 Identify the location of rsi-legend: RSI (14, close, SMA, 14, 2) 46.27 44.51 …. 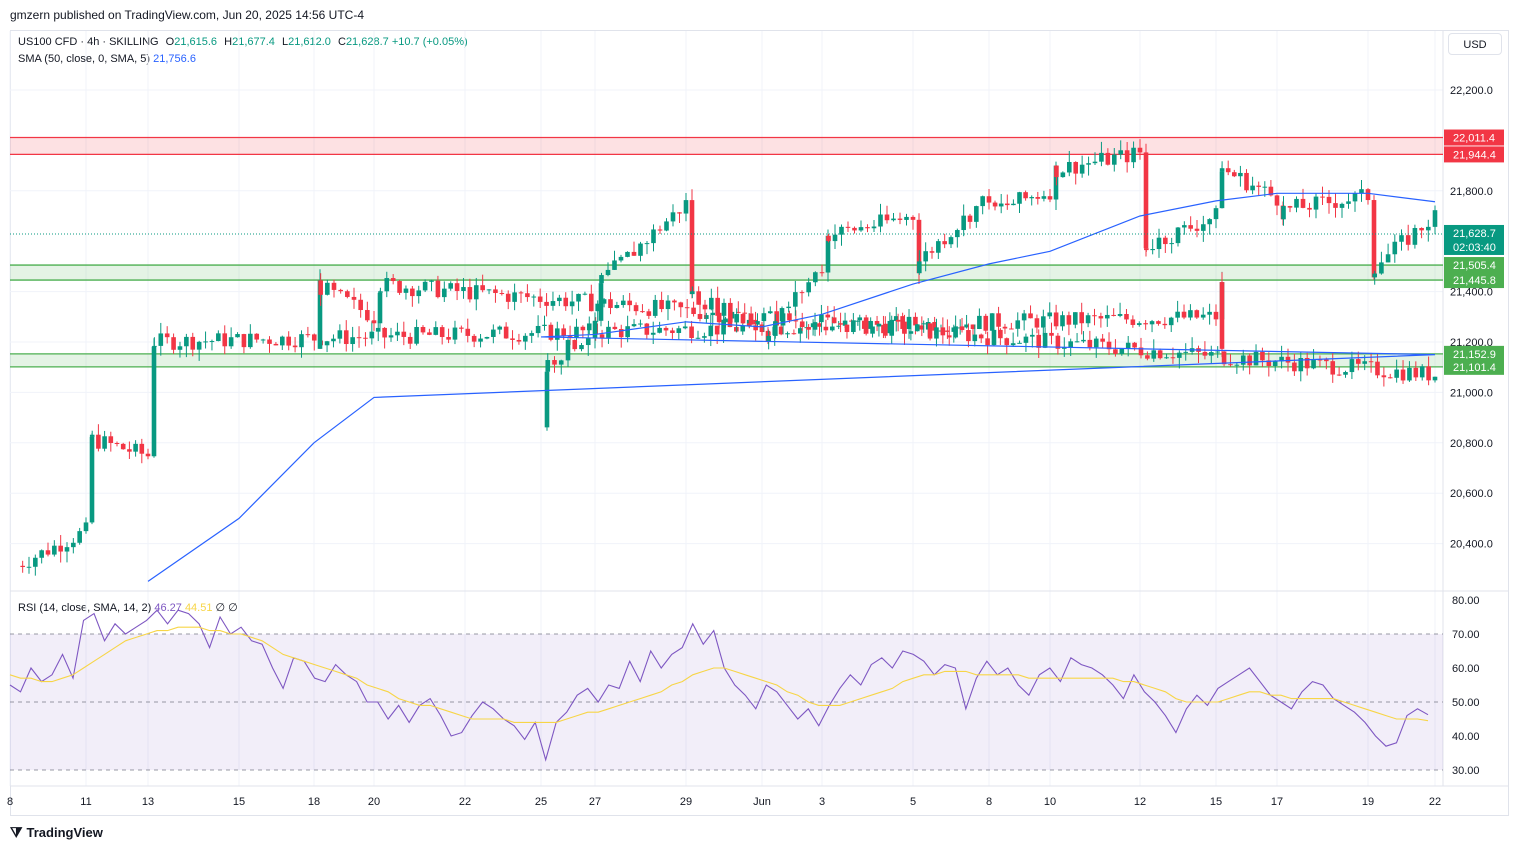
(128, 607).